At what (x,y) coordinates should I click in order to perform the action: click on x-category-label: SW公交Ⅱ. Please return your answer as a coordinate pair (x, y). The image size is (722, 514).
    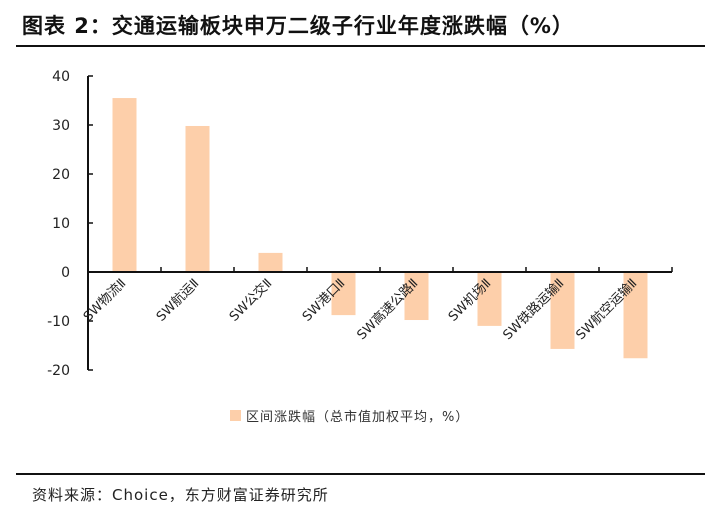
    Looking at the image, I should click on (250, 300).